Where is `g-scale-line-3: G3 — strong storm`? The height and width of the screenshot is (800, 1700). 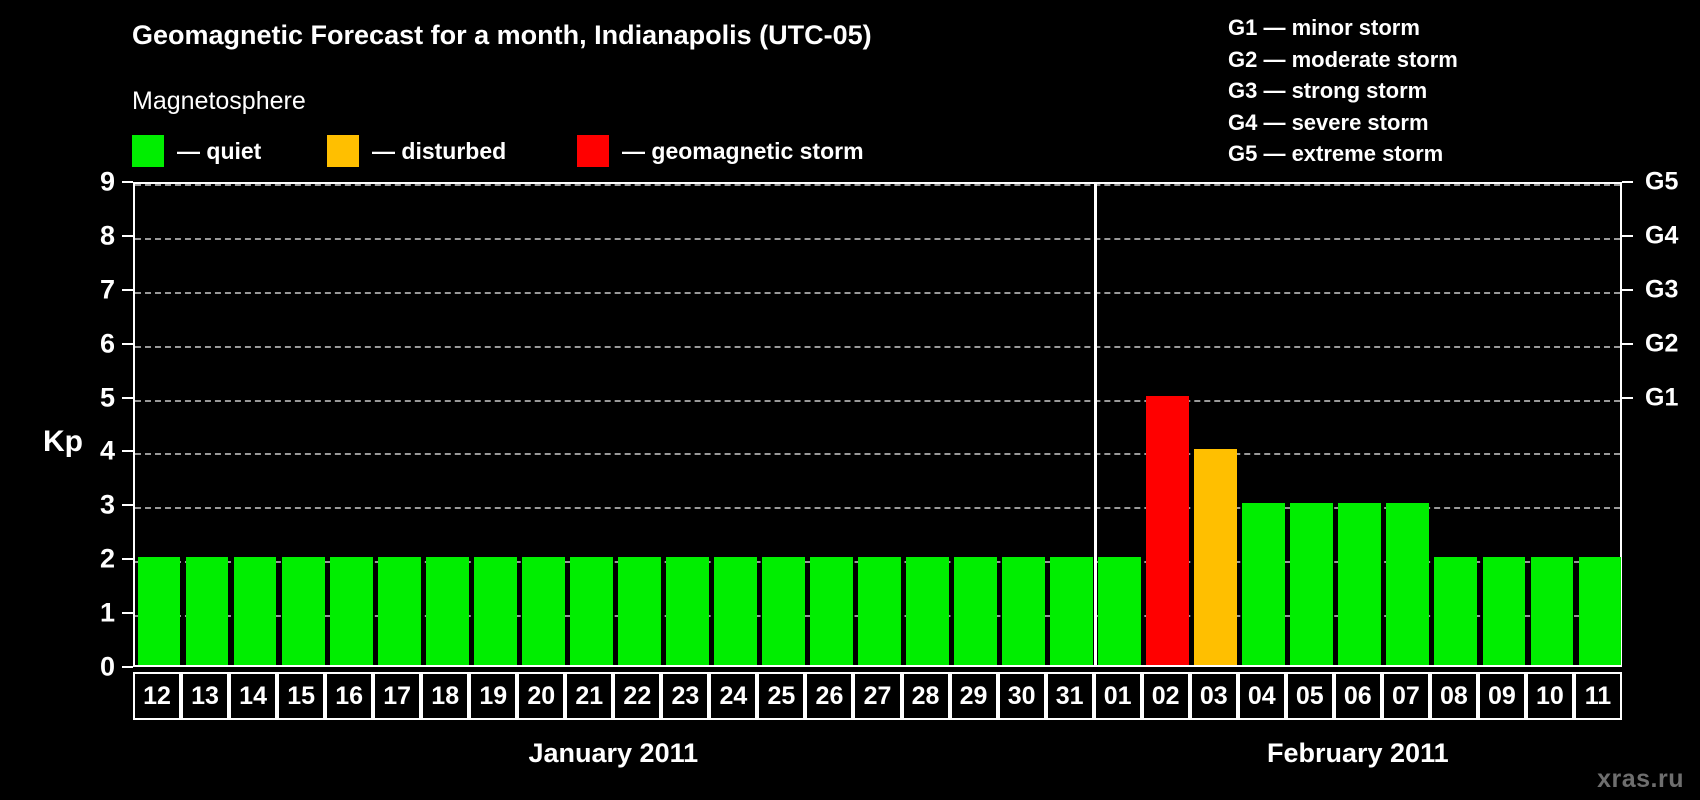 g-scale-line-3: G3 — strong storm is located at coordinates (1328, 90).